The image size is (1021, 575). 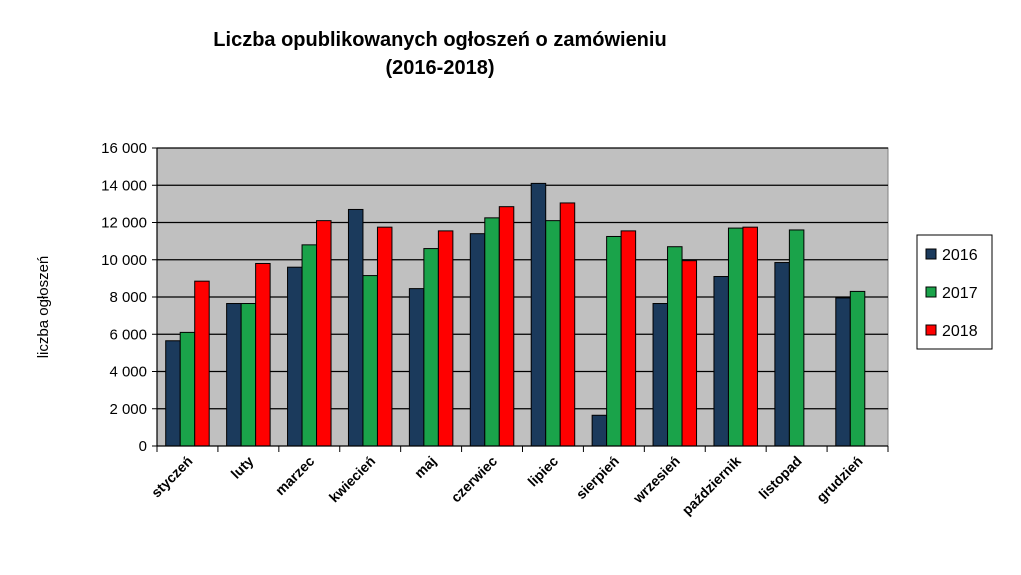 I want to click on bar-2017-marzec, so click(x=309, y=345).